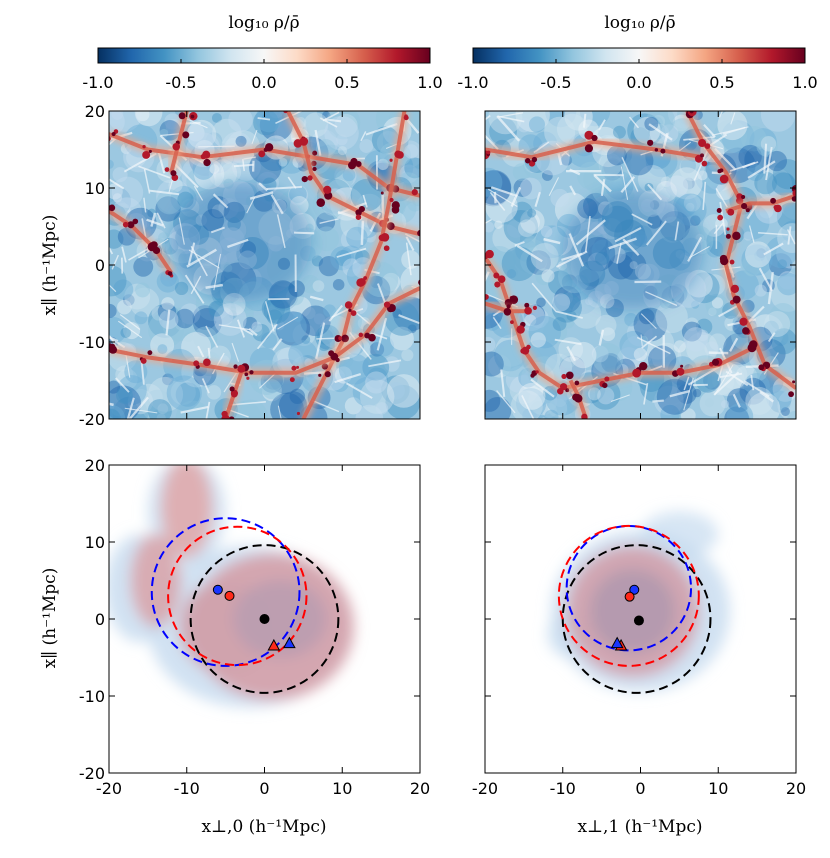  Describe the element at coordinates (50, 265) in the screenshot. I see `panel-top-left-ylabel: x∥ (h⁻¹Mpc)` at that location.